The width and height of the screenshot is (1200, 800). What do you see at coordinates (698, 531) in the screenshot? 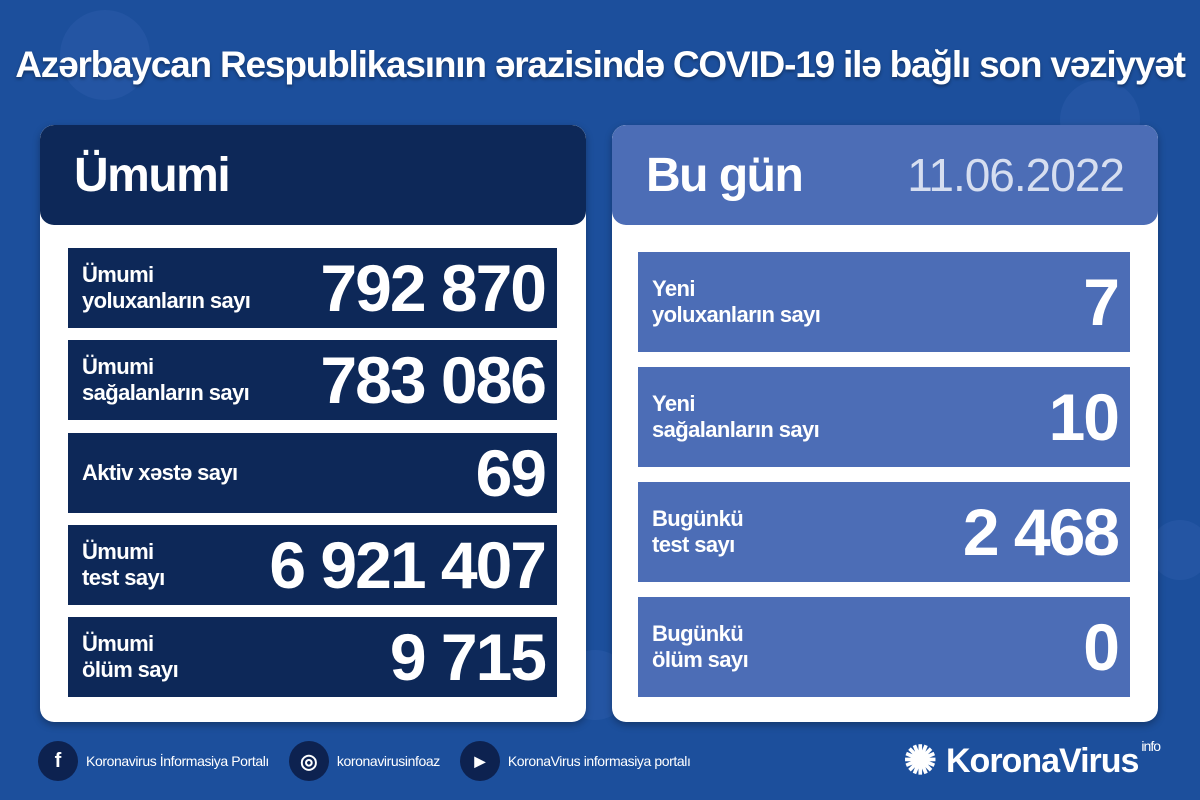
I see `stat-label: Bugünkü test sayı` at bounding box center [698, 531].